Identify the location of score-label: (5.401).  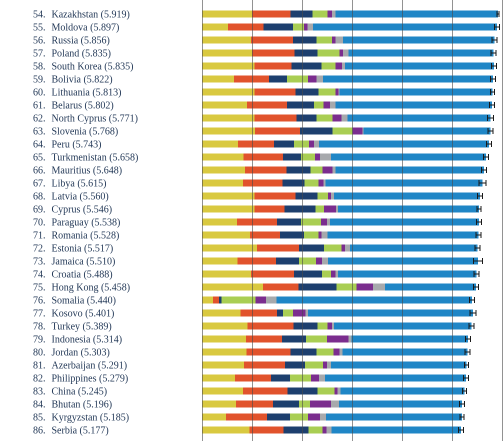
(99, 314).